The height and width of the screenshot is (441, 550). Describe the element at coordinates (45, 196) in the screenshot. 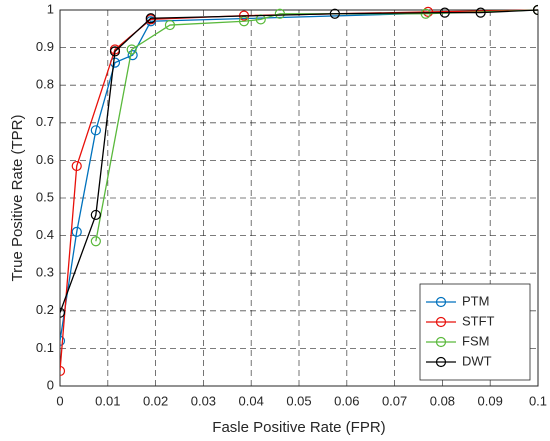

I see `y-tick-label: 0.5` at that location.